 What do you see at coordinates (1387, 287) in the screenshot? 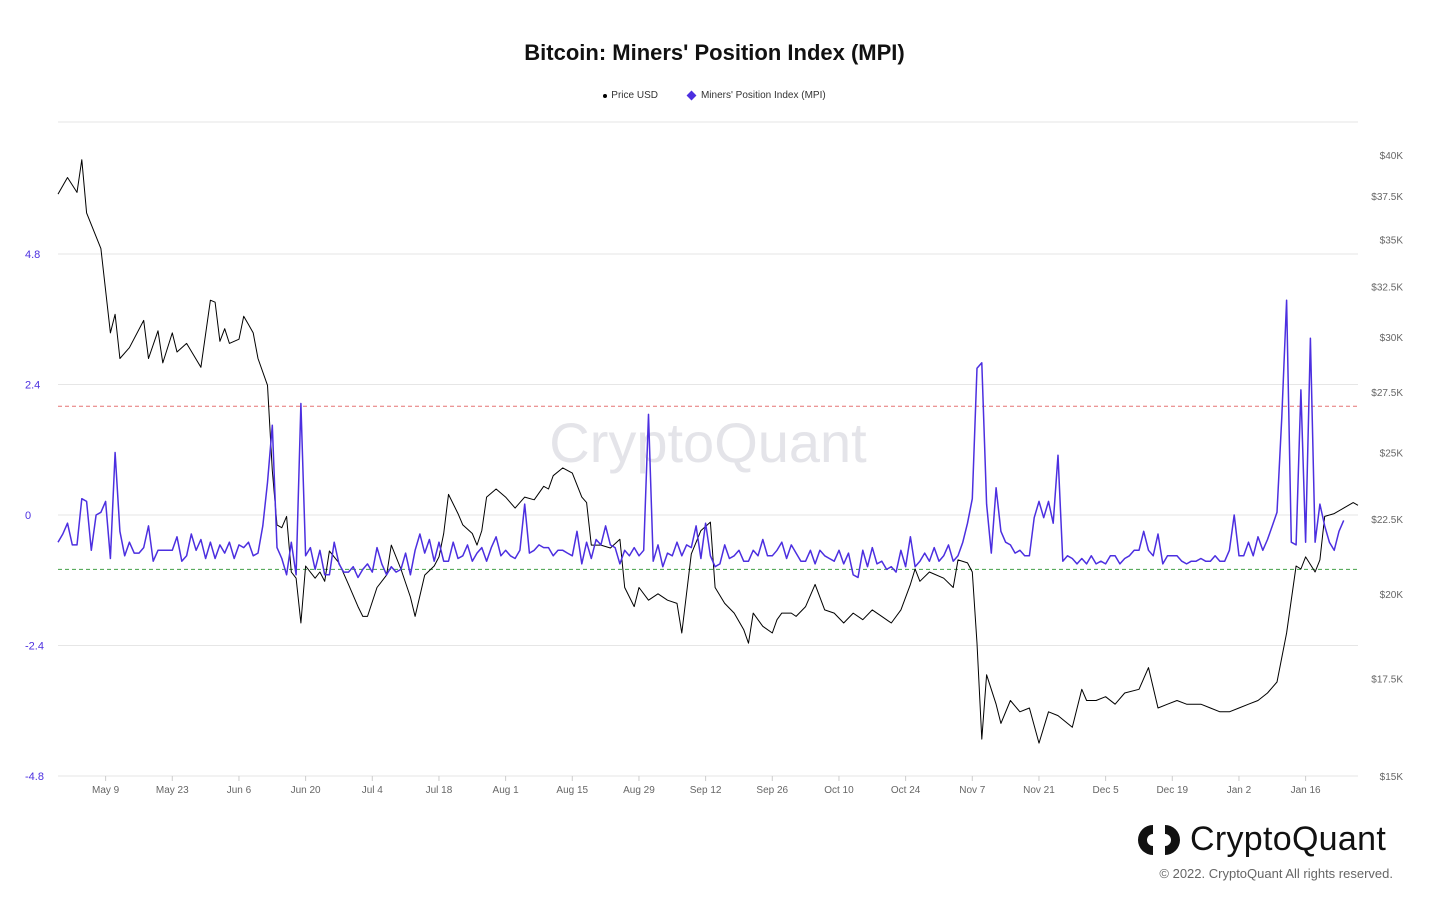
I see `y-right-tick-label: $32.5K` at bounding box center [1387, 287].